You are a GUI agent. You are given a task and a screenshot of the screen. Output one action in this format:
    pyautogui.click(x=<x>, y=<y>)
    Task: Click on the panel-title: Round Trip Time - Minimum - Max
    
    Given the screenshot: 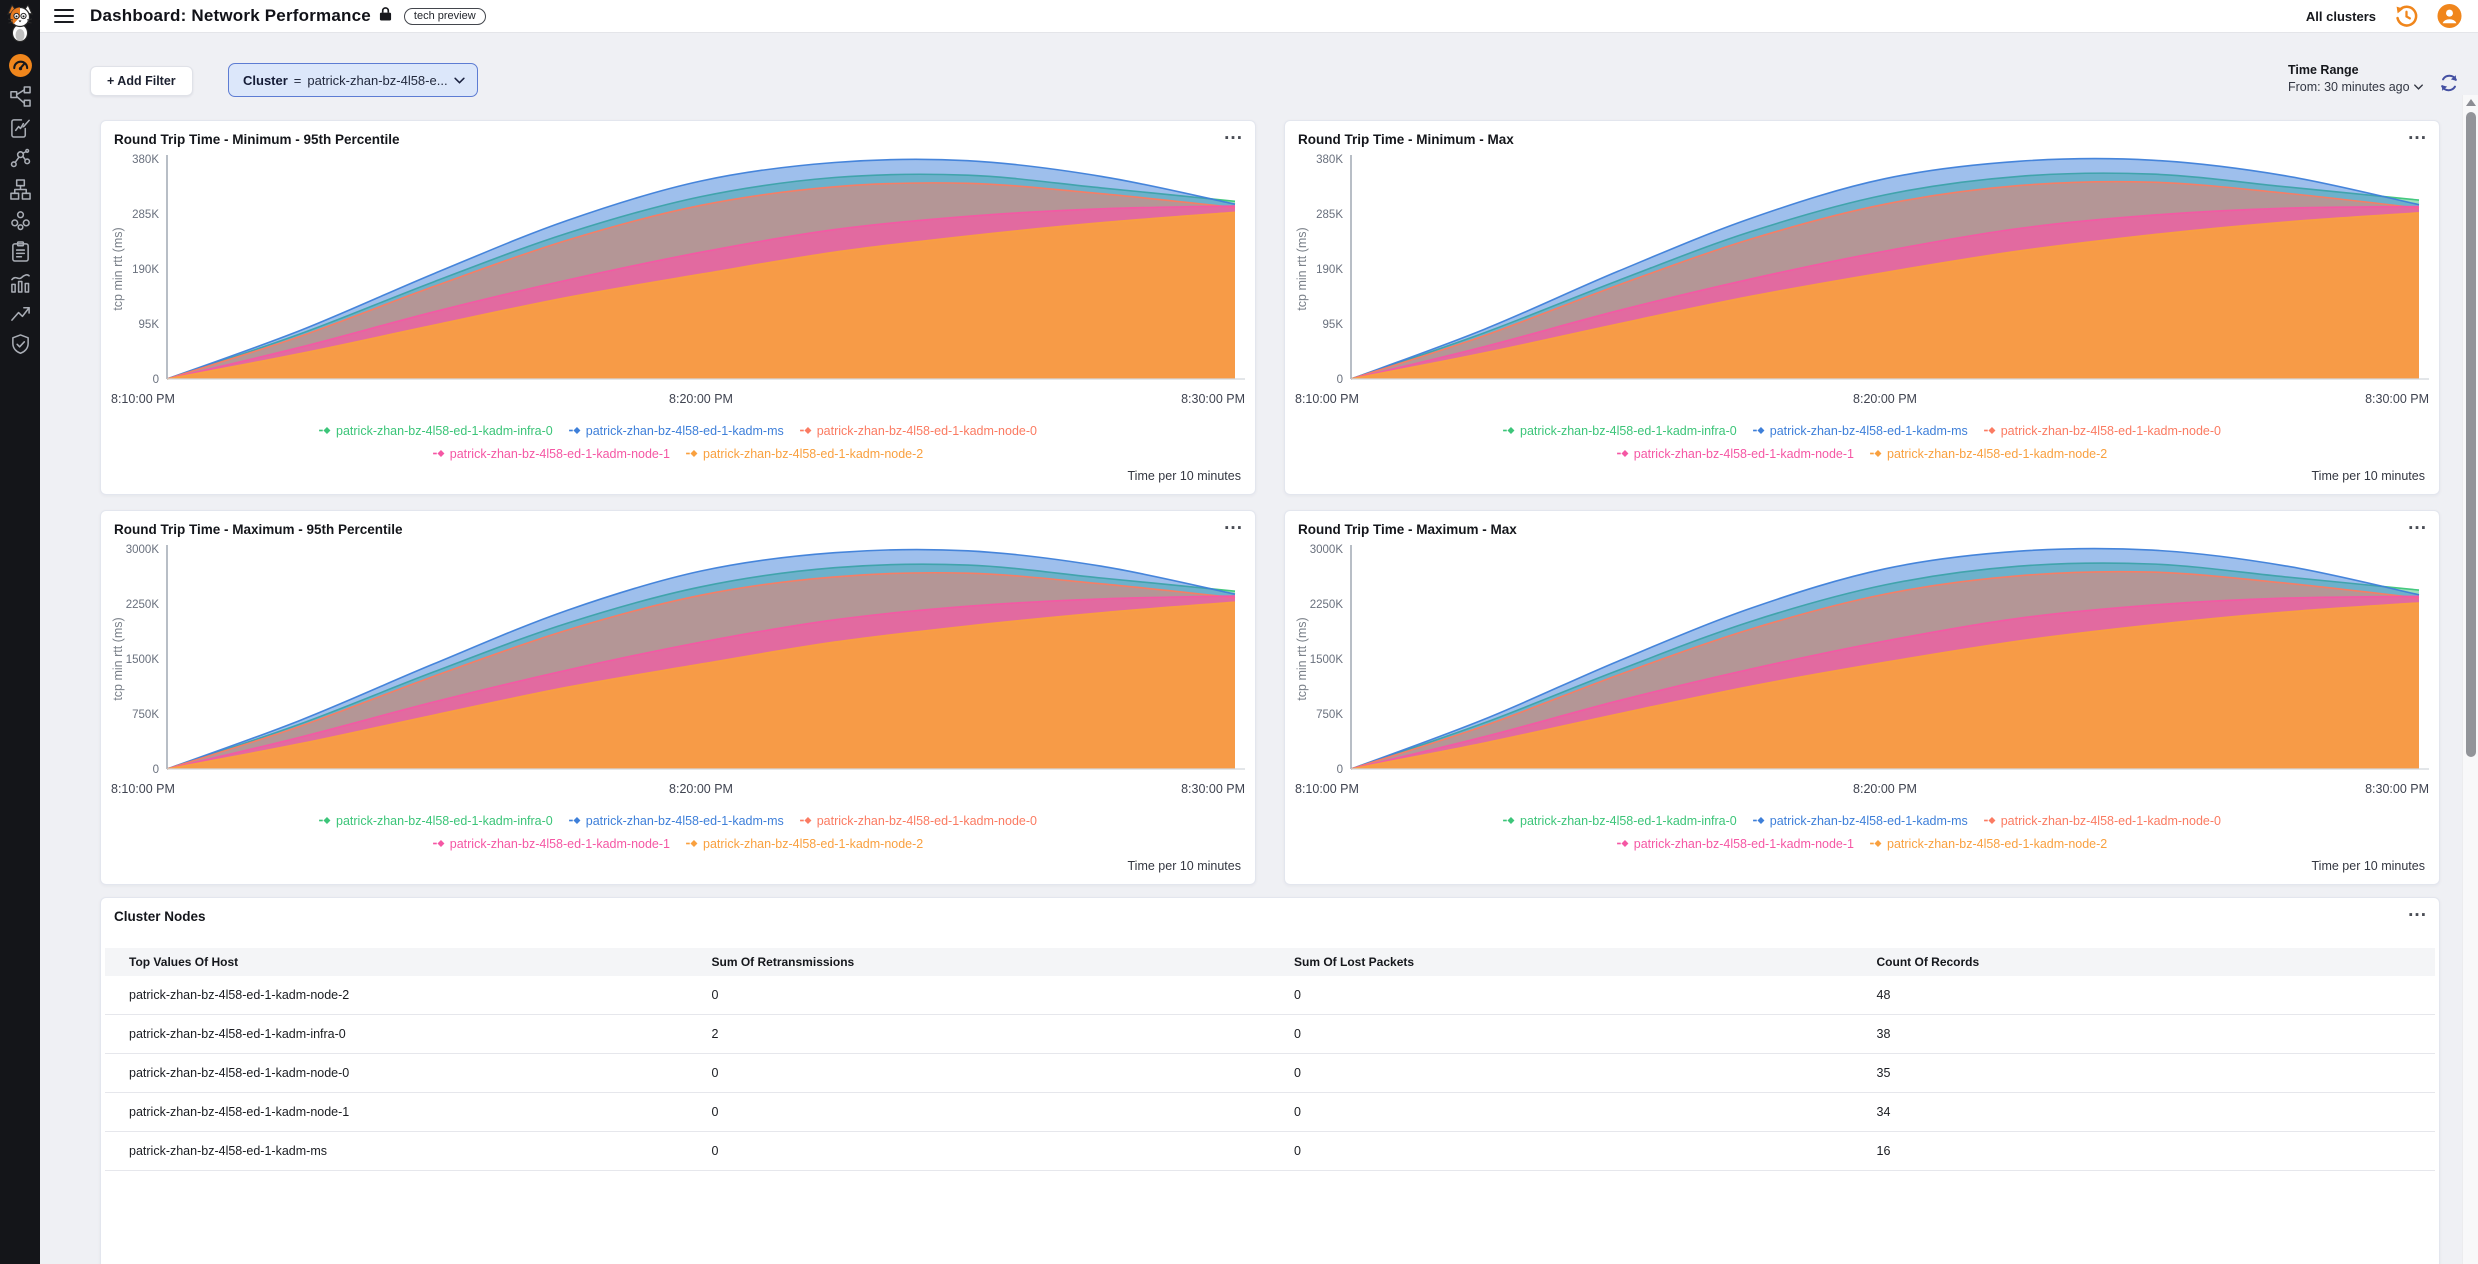 What is the action you would take?
    pyautogui.click(x=1406, y=139)
    